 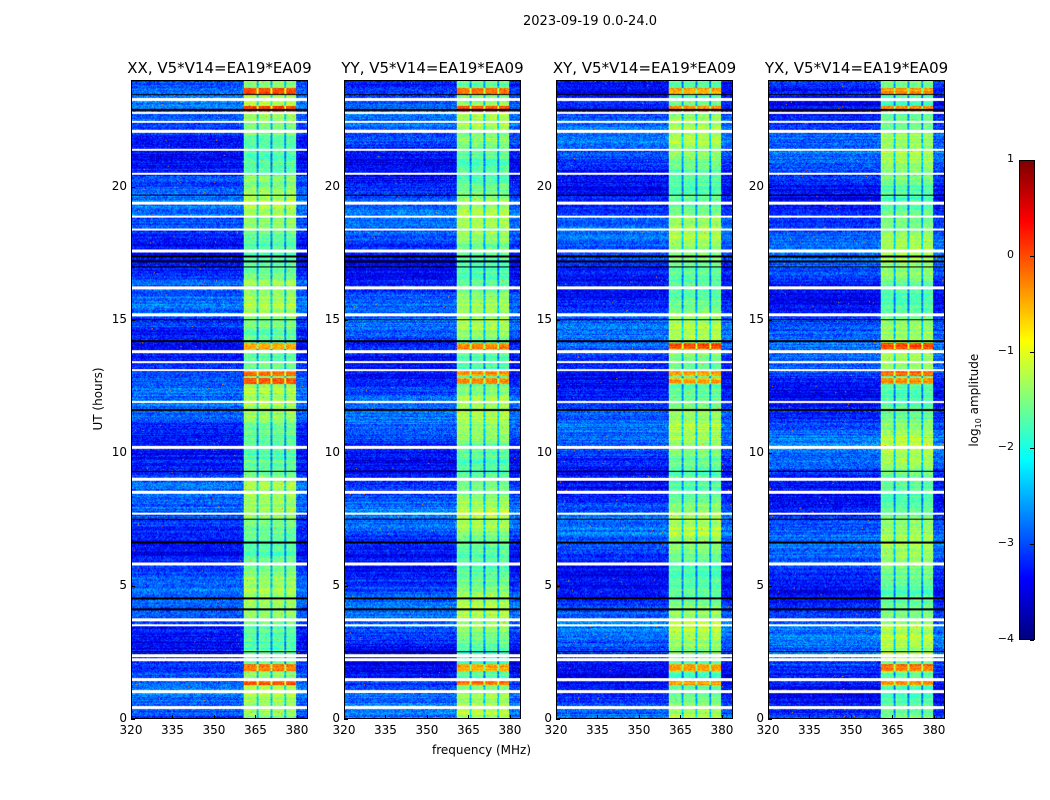 What do you see at coordinates (856, 68) in the screenshot?
I see `panel-title: YX, V5*V14=EA19*EA09` at bounding box center [856, 68].